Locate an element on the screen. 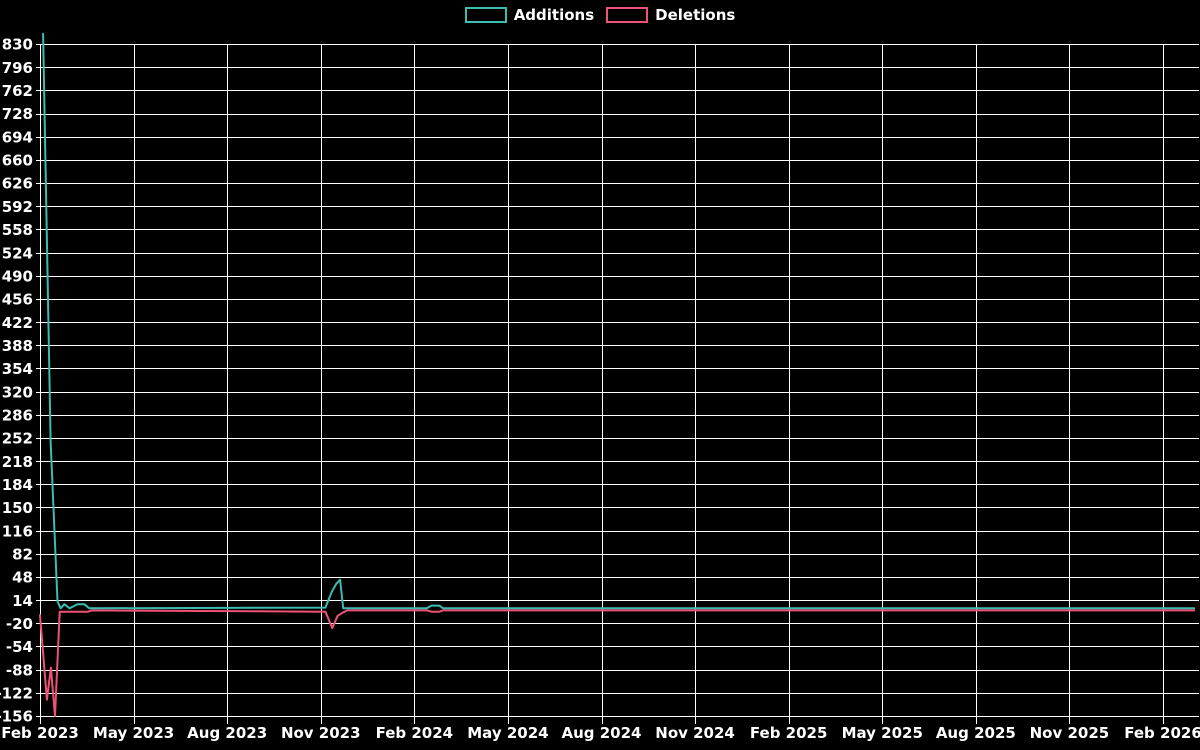 Image resolution: width=1200 pixels, height=750 pixels. x-tick-label: Feb 2026 is located at coordinates (1162, 733).